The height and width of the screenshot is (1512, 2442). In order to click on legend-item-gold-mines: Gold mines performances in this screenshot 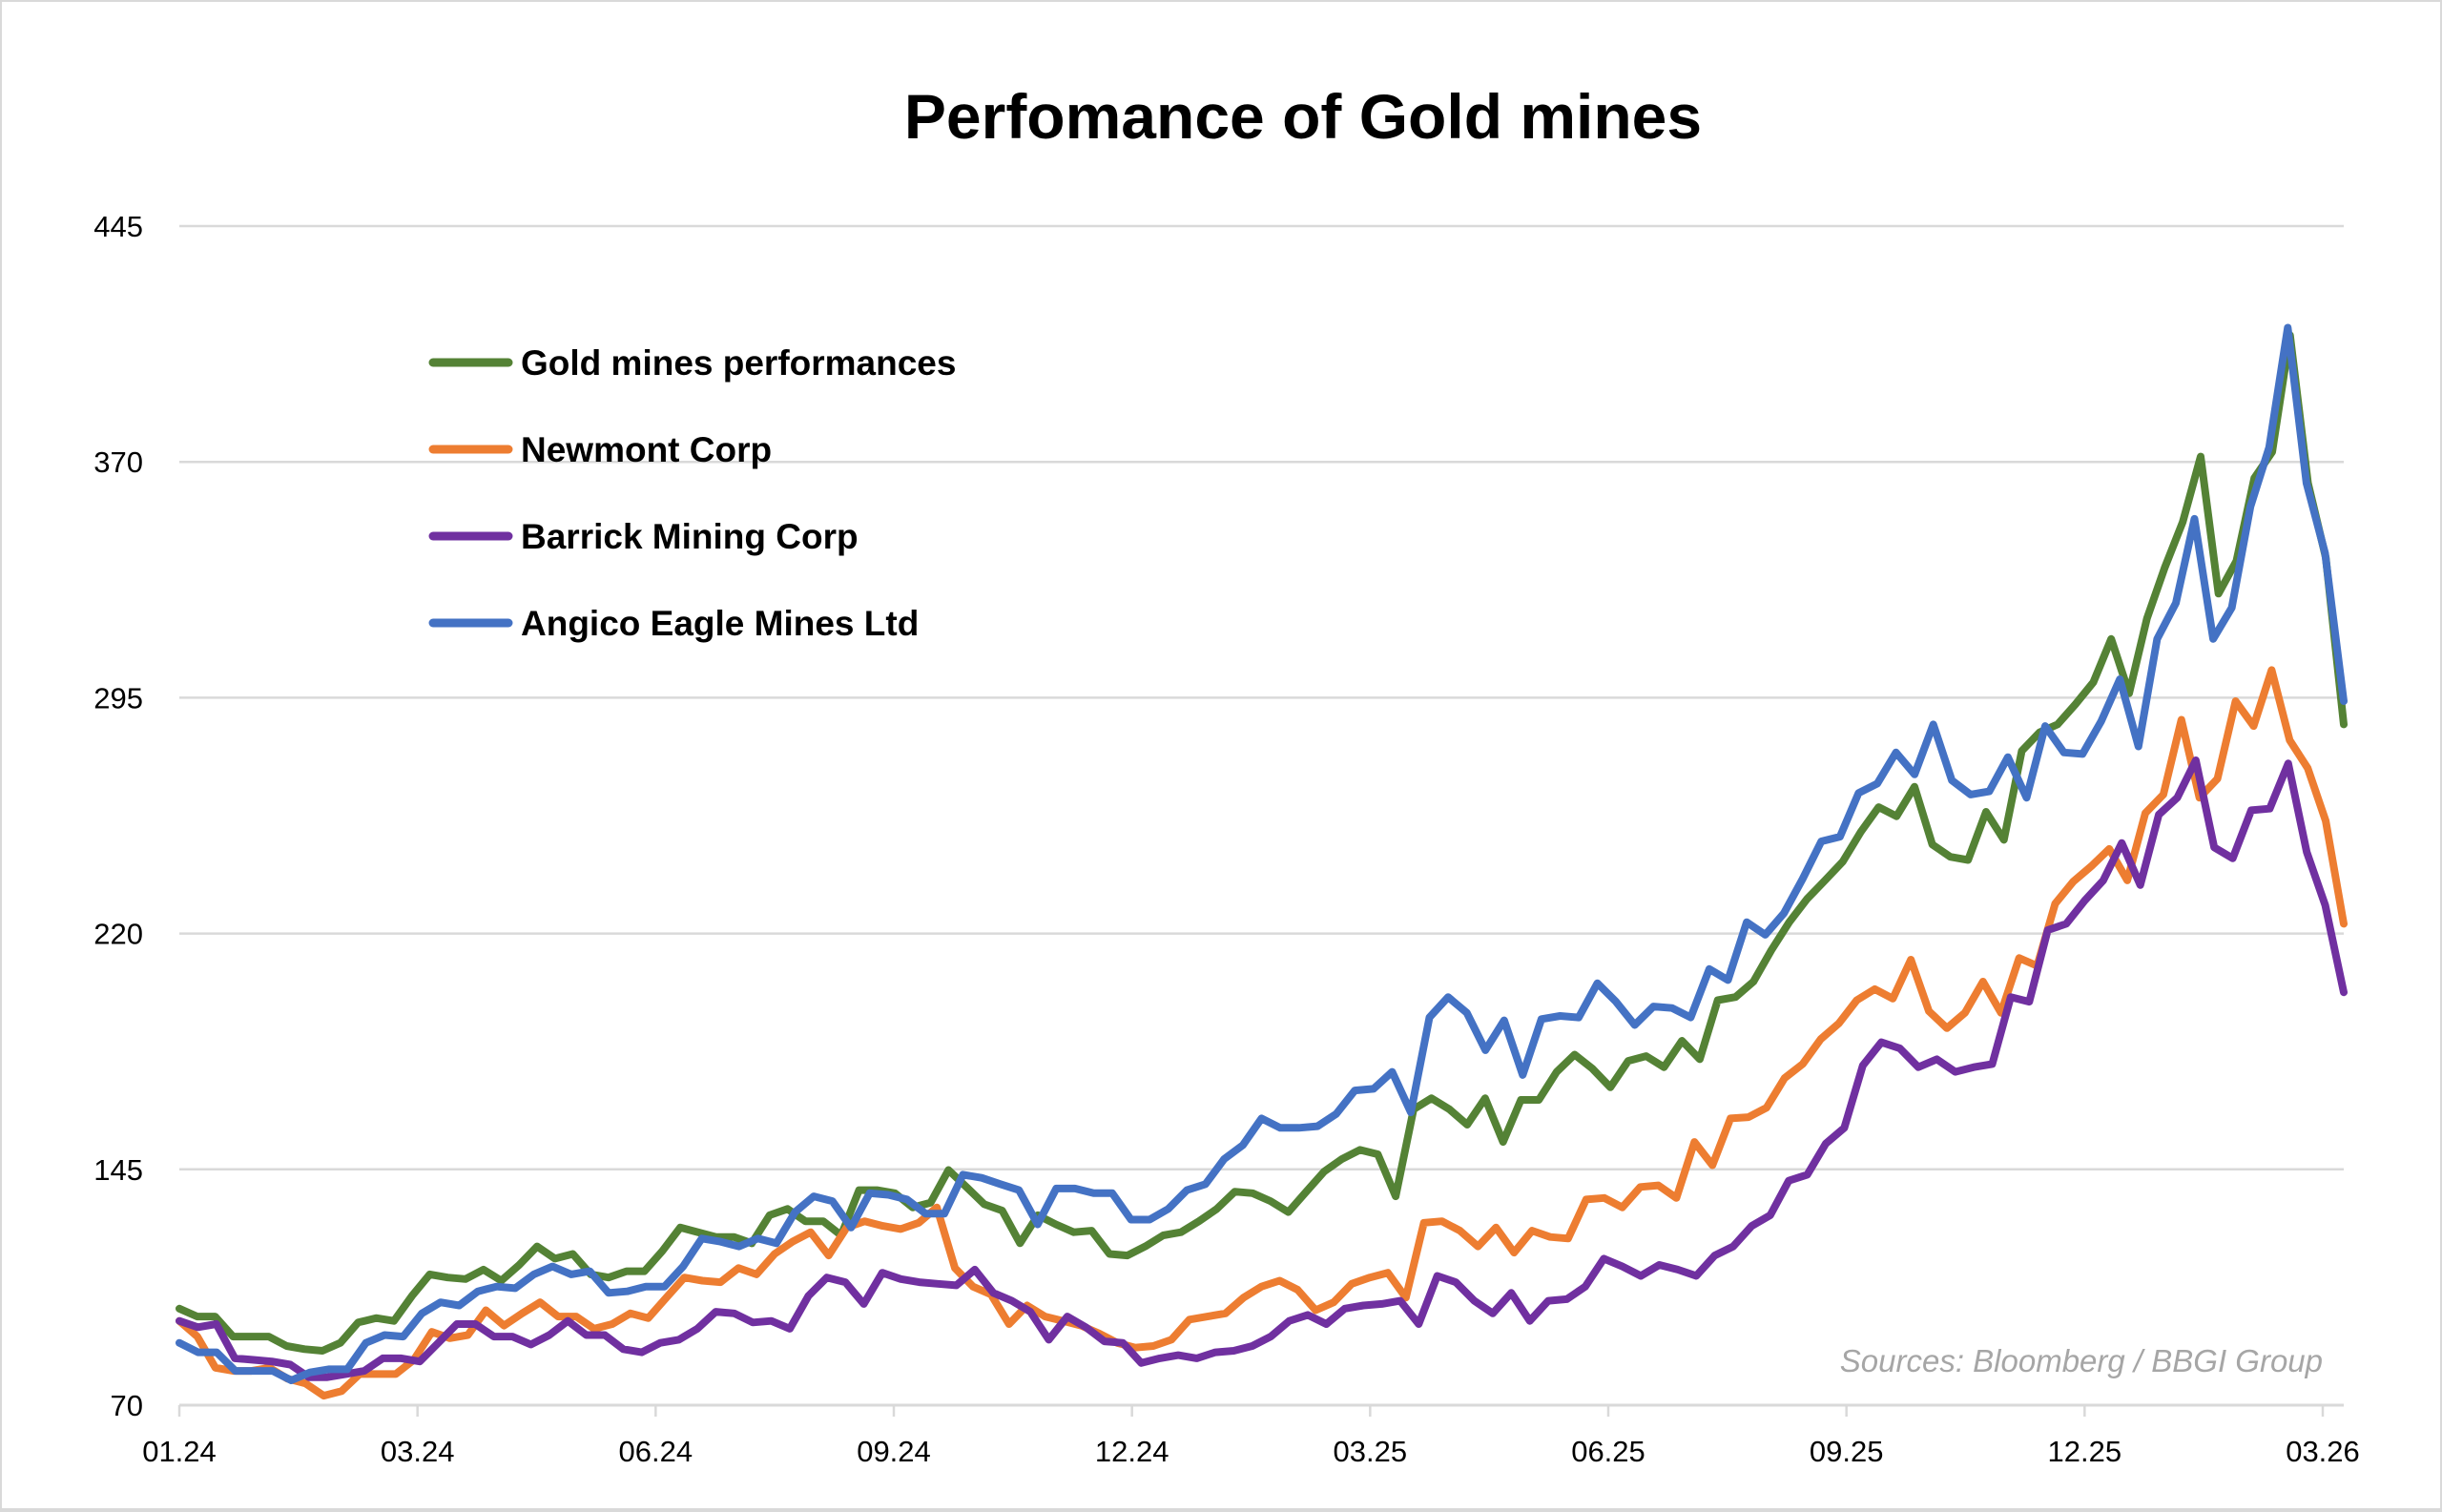, I will do `click(692, 363)`.